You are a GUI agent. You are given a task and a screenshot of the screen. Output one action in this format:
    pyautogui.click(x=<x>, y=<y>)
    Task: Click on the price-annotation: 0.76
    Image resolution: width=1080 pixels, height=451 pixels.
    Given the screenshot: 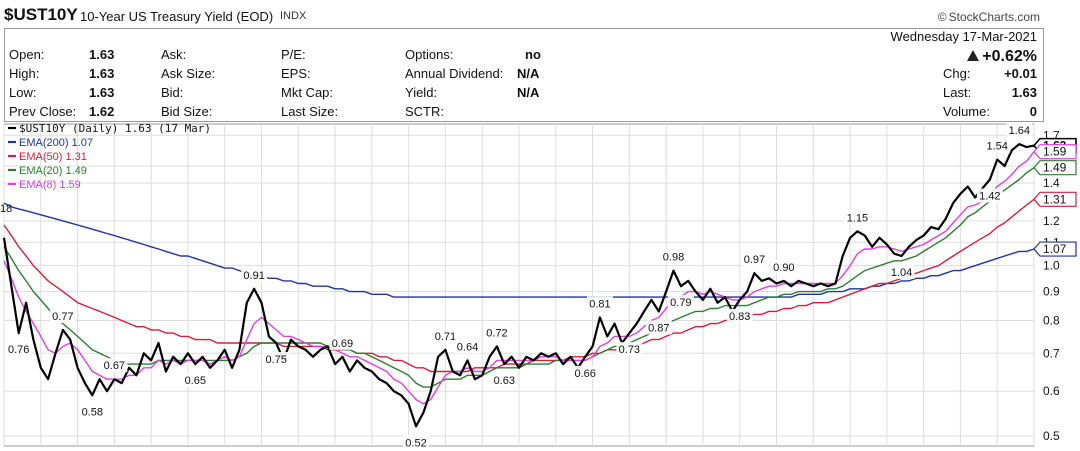 What is the action you would take?
    pyautogui.click(x=18, y=350)
    